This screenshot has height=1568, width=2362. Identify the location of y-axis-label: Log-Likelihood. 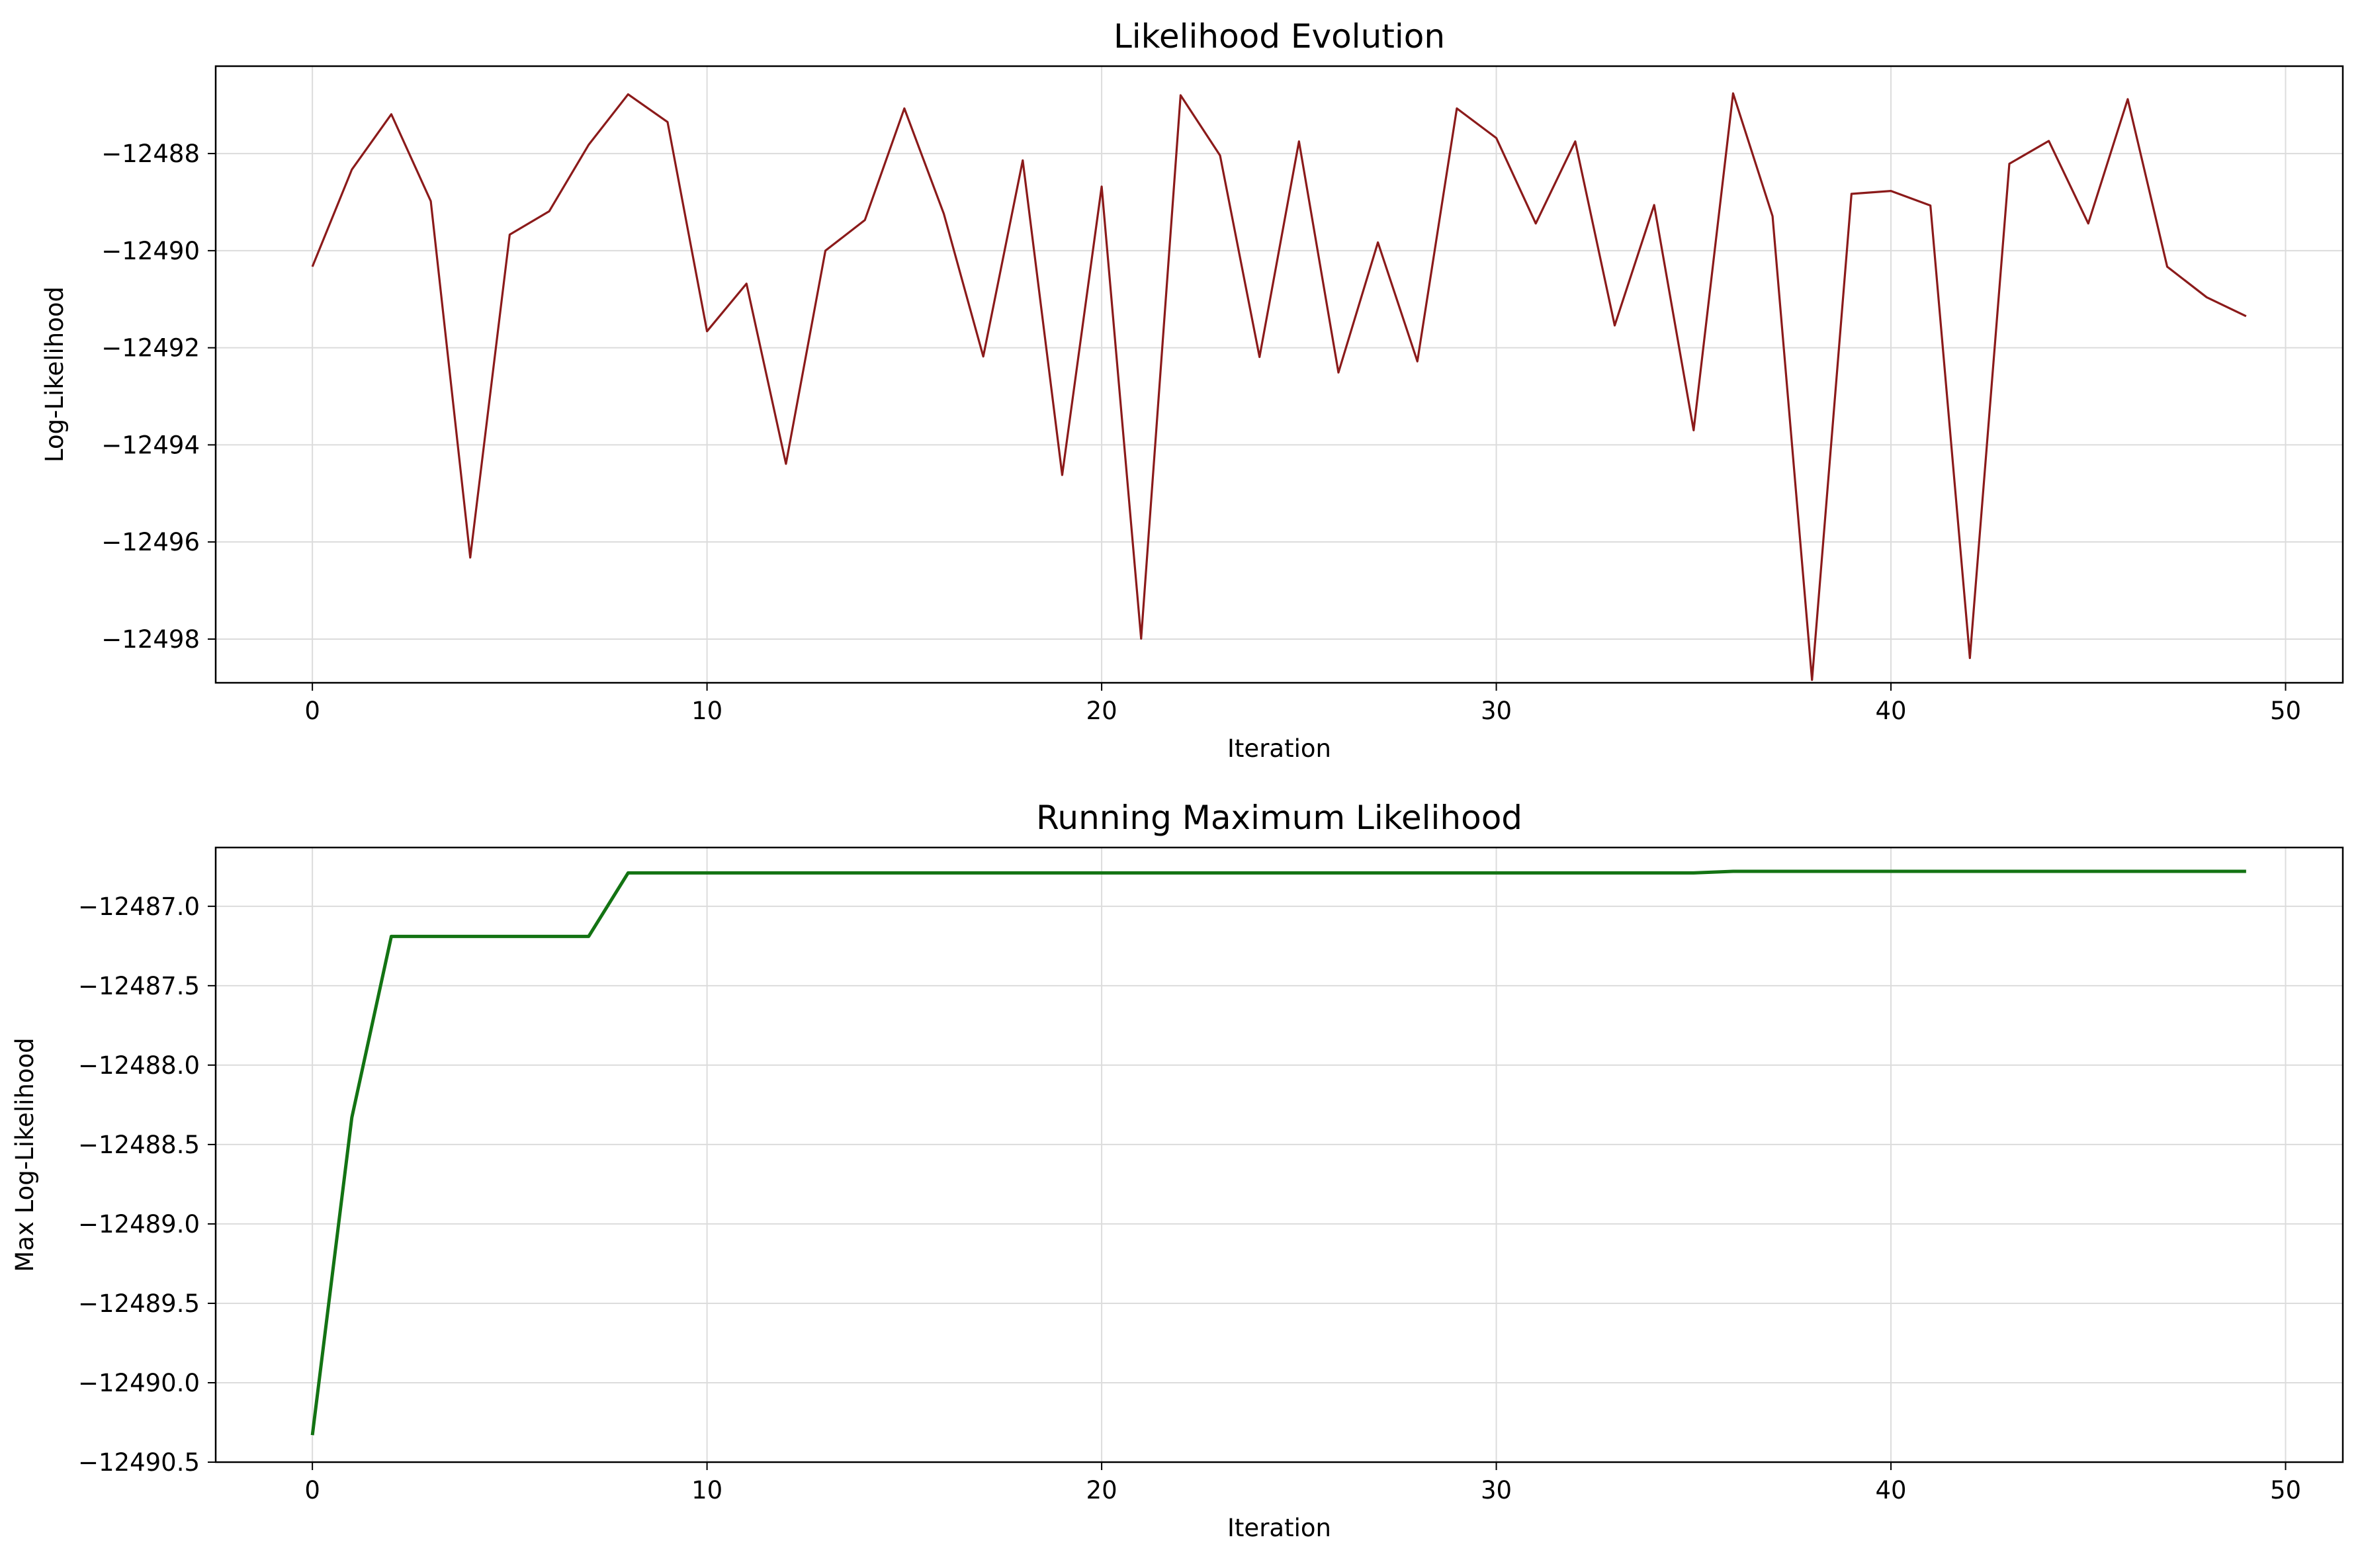
(54, 374).